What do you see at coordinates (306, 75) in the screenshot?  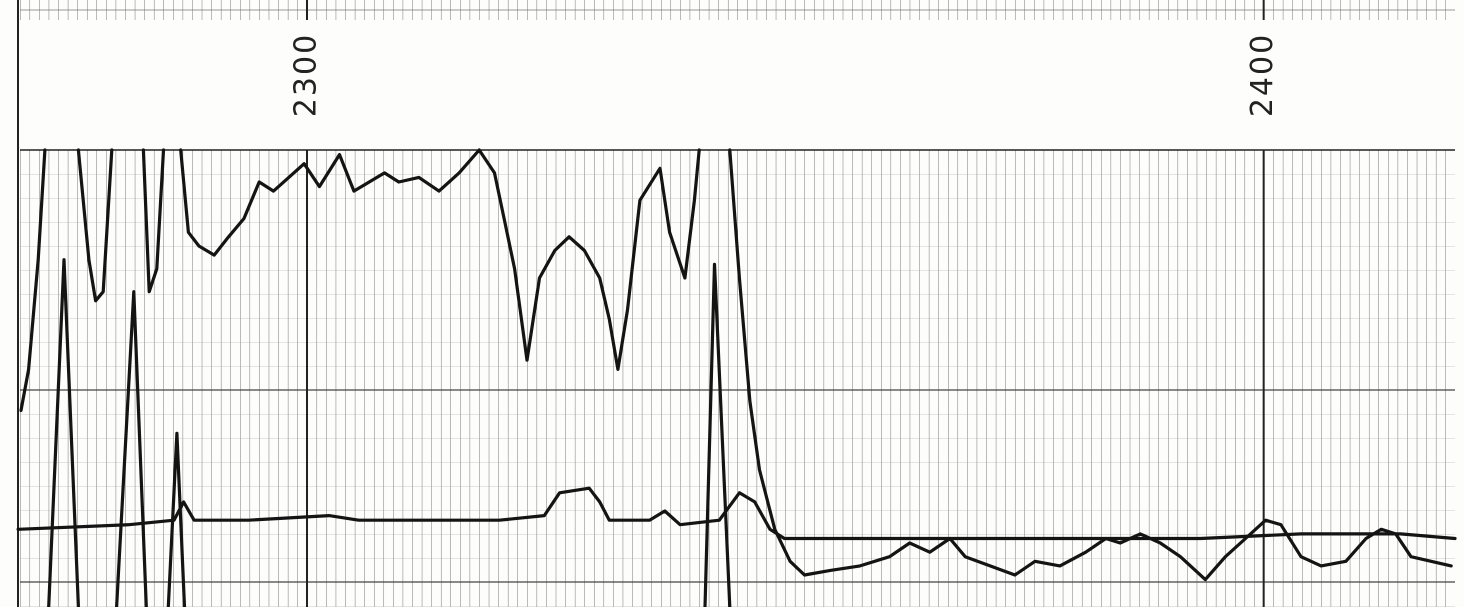 I see `x-tick-label: 2300` at bounding box center [306, 75].